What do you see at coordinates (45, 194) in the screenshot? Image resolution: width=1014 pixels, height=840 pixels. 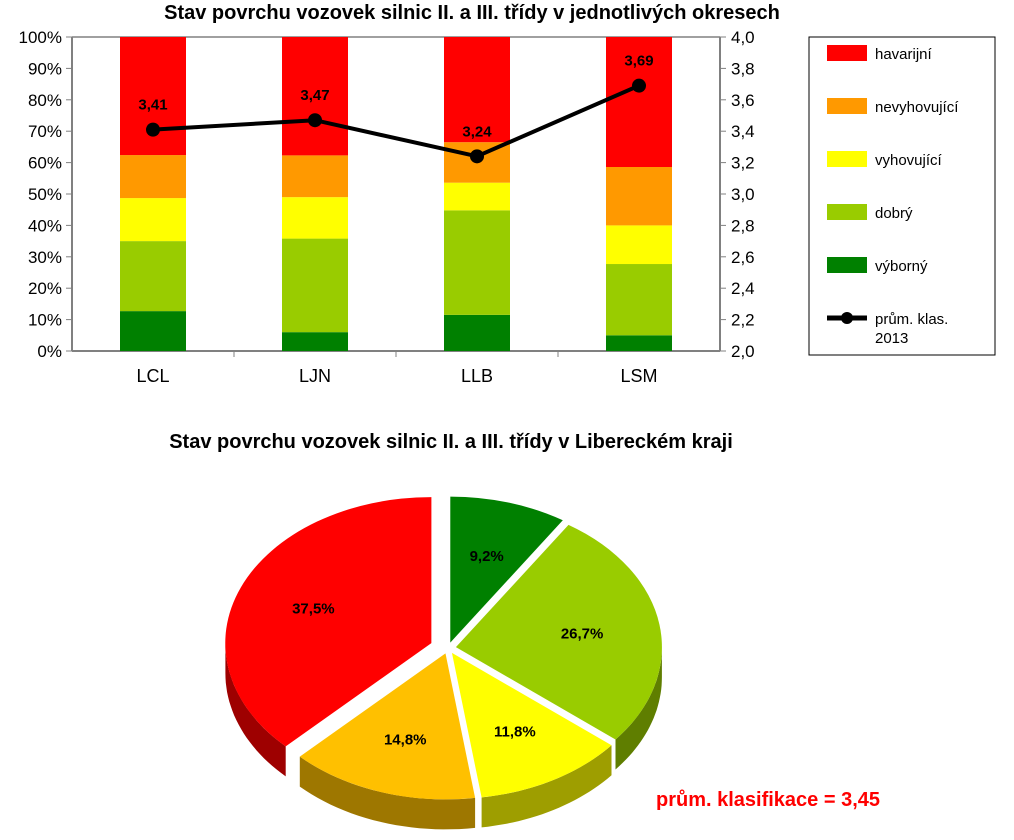 I see `left-axis-tick-label: 50%` at bounding box center [45, 194].